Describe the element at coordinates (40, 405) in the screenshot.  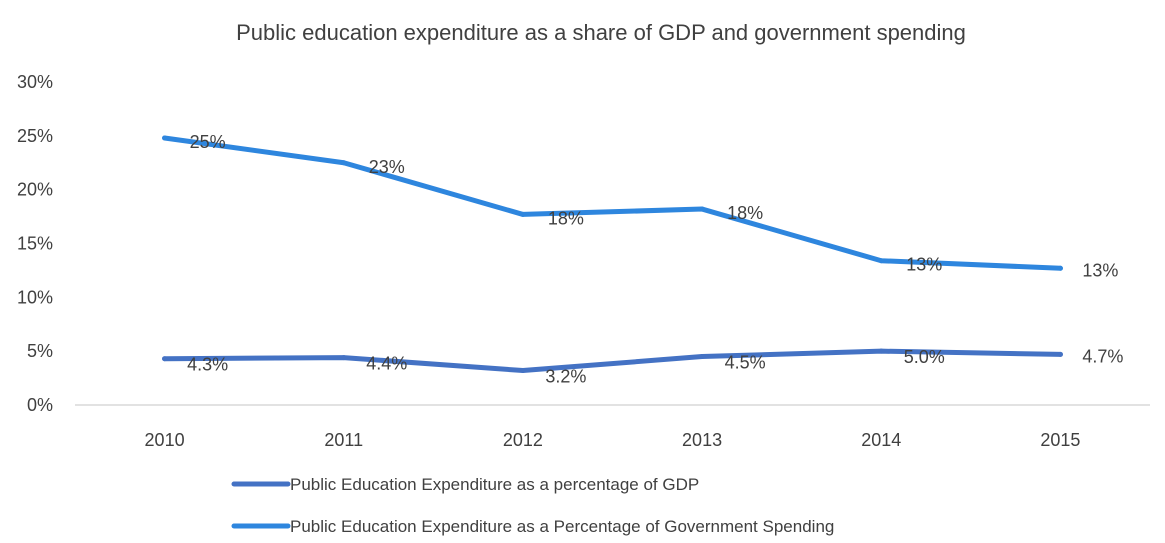
I see `y-tick-label: 0%` at that location.